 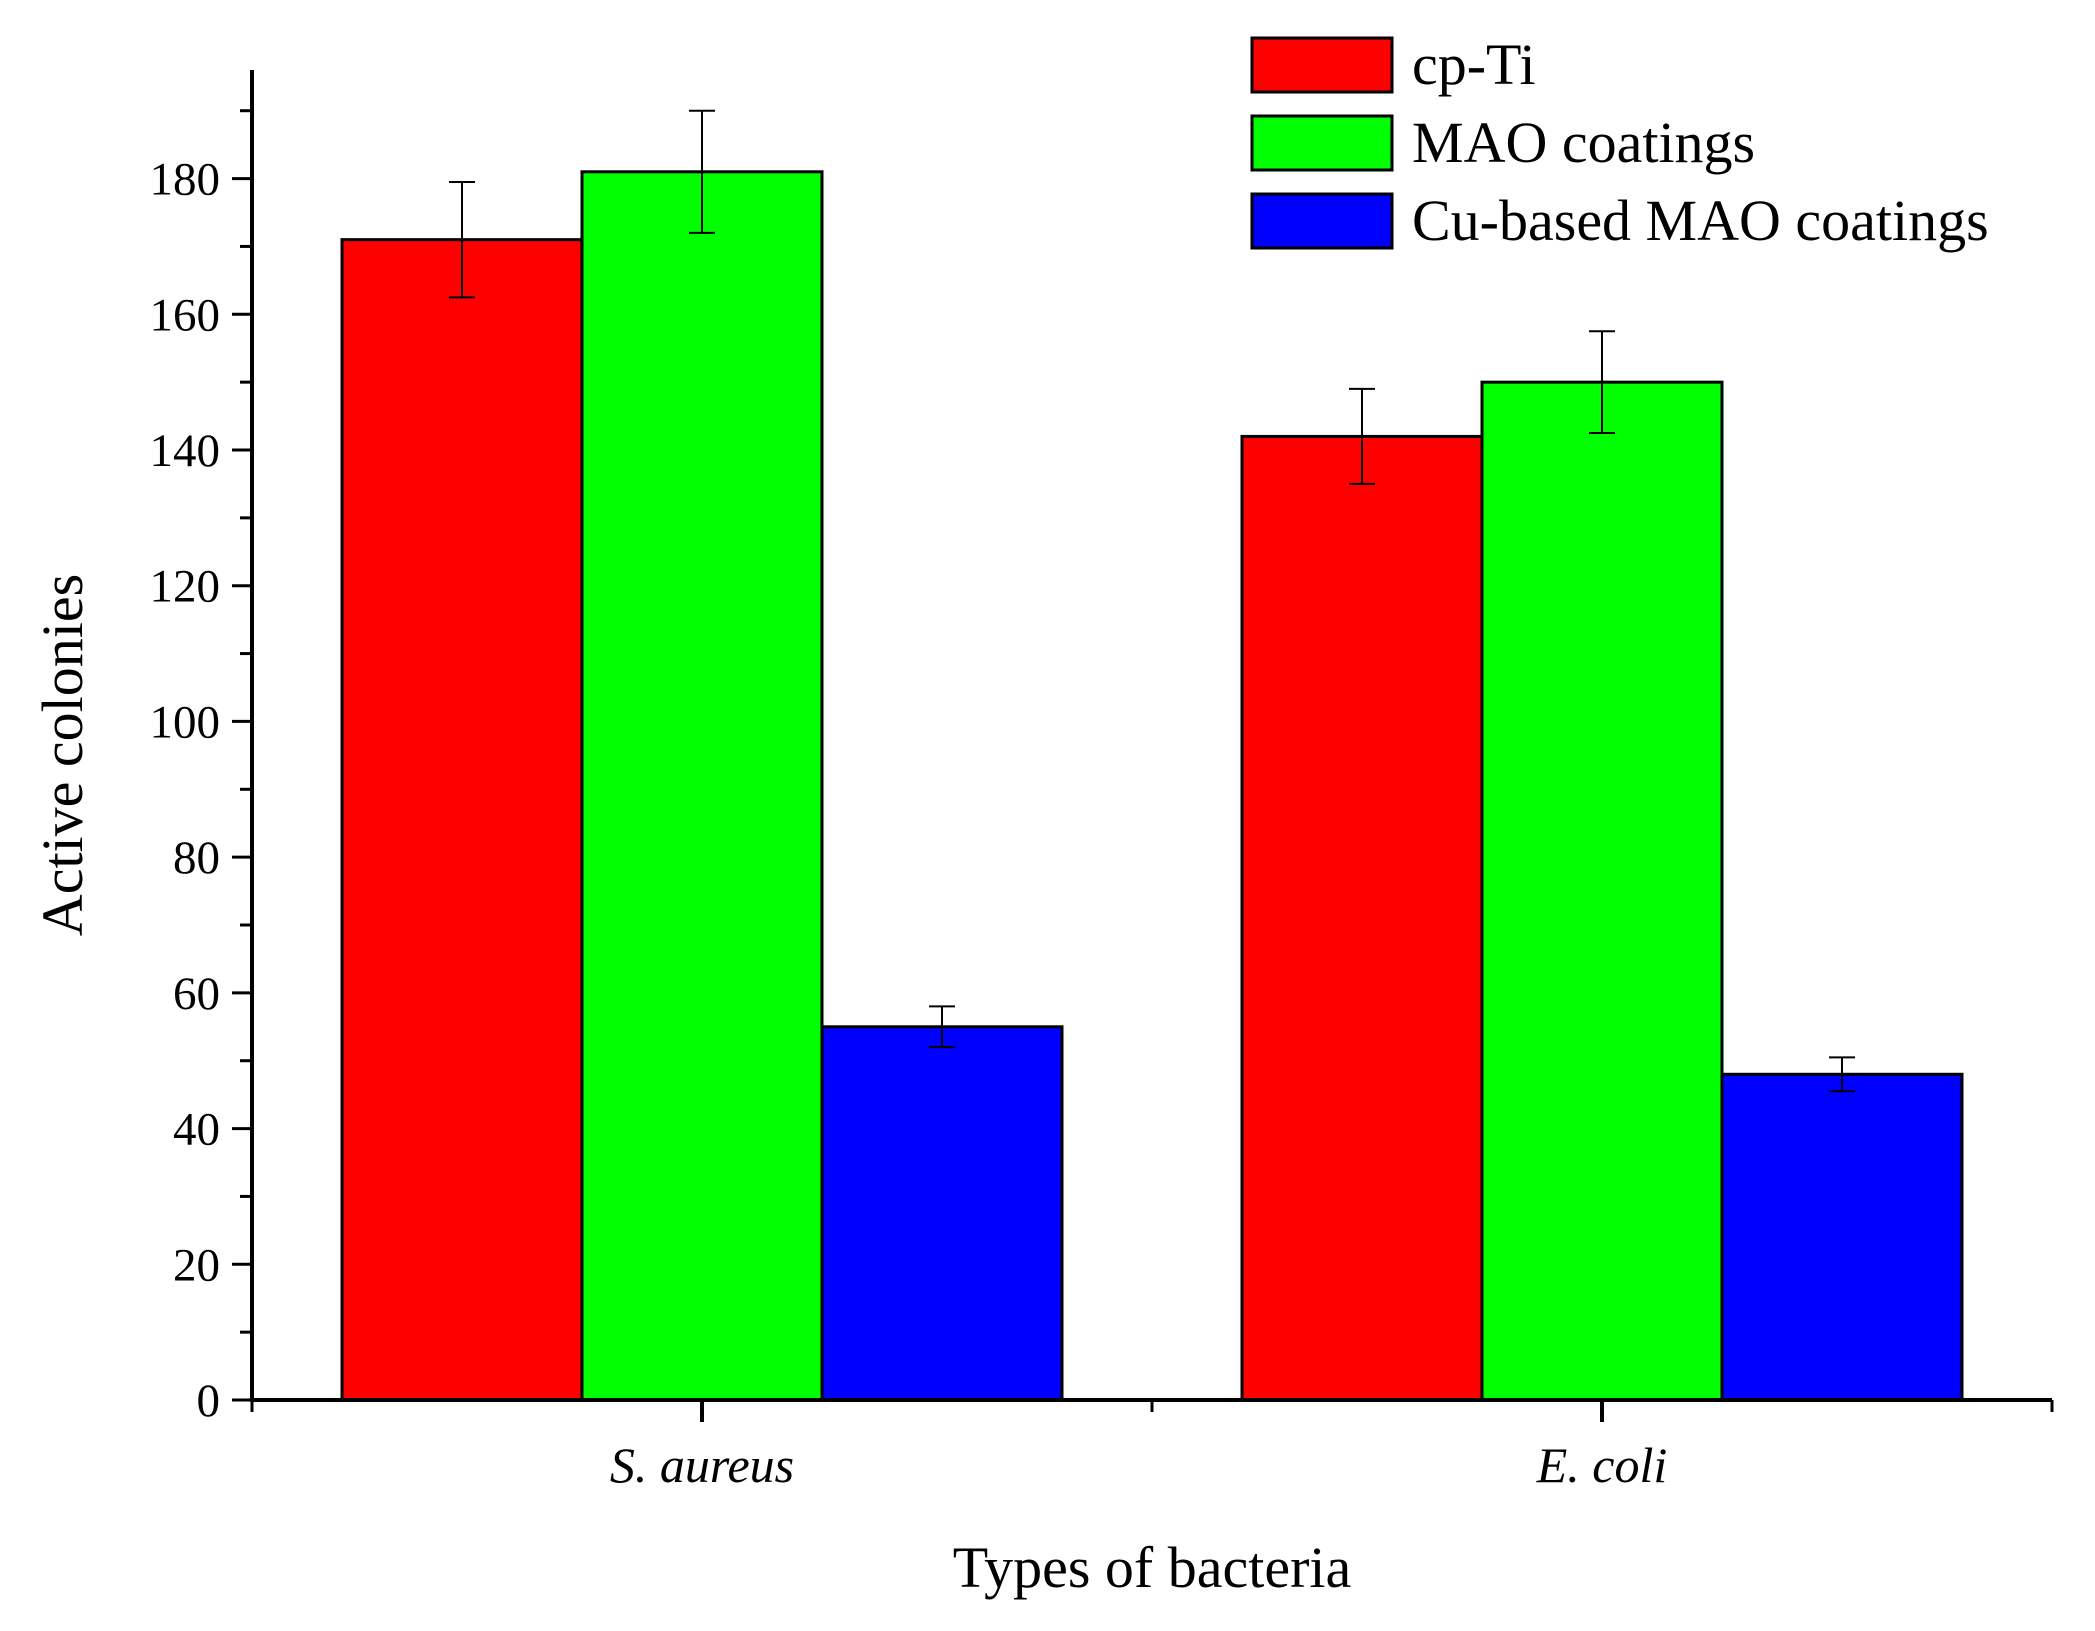 I want to click on legend-label: MAO coatings, so click(x=1583, y=142).